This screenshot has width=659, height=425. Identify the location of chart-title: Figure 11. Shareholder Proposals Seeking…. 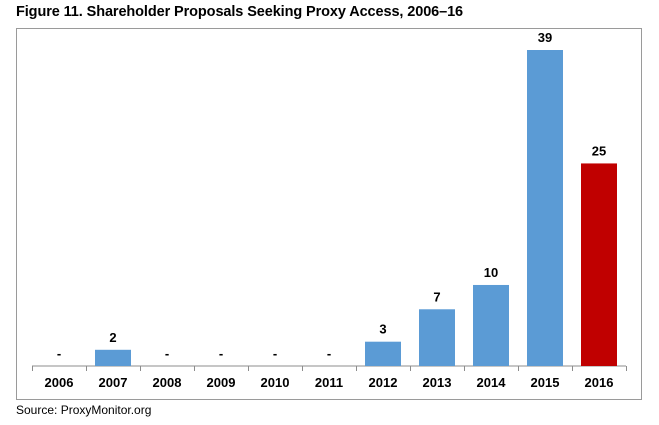
(240, 12).